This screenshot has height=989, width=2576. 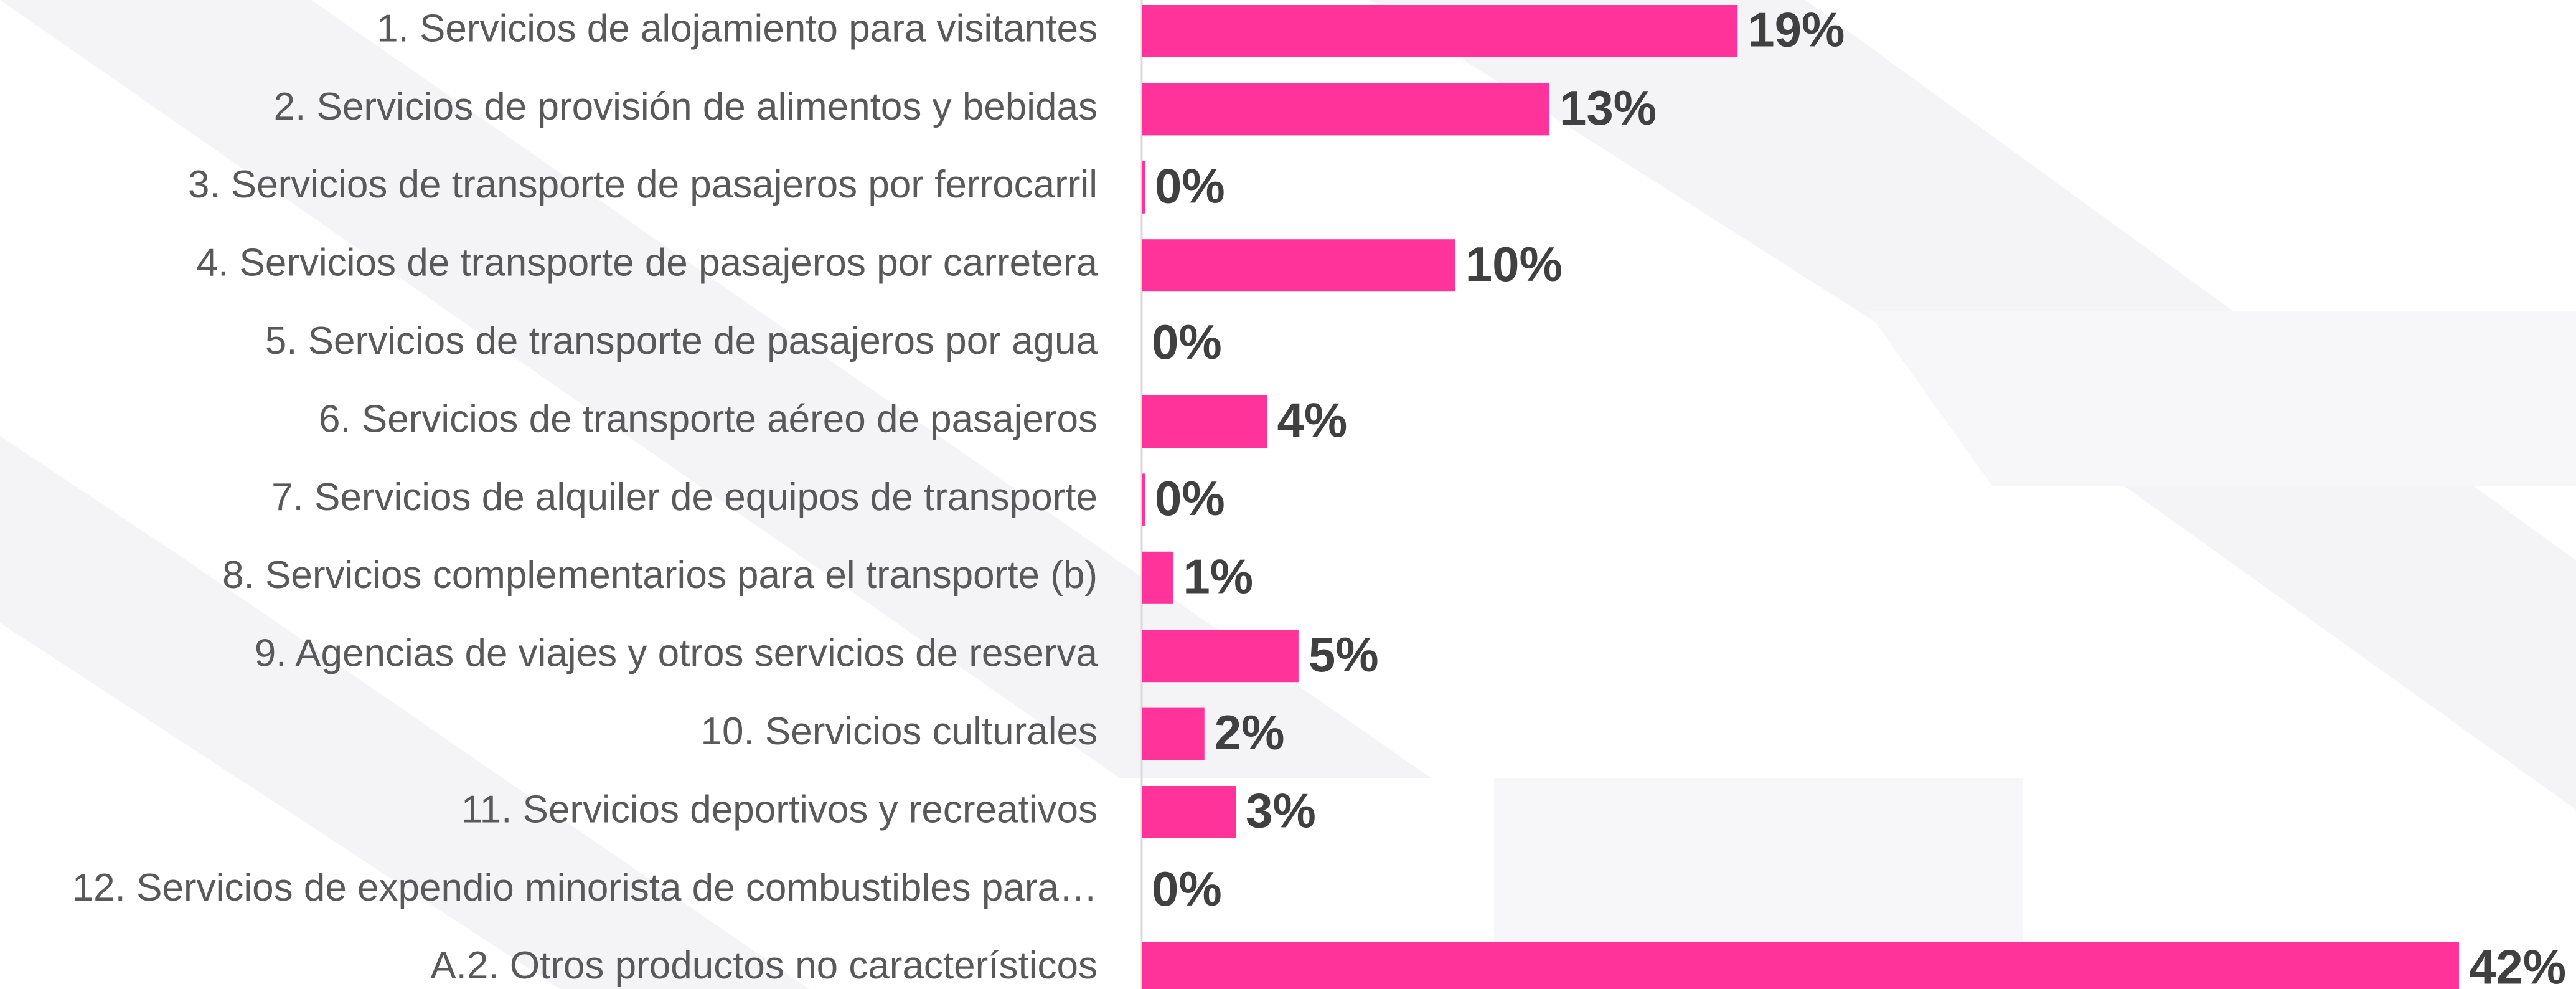 I want to click on category-label: 11. Servicios deportivos y recreativos, so click(x=779, y=809).